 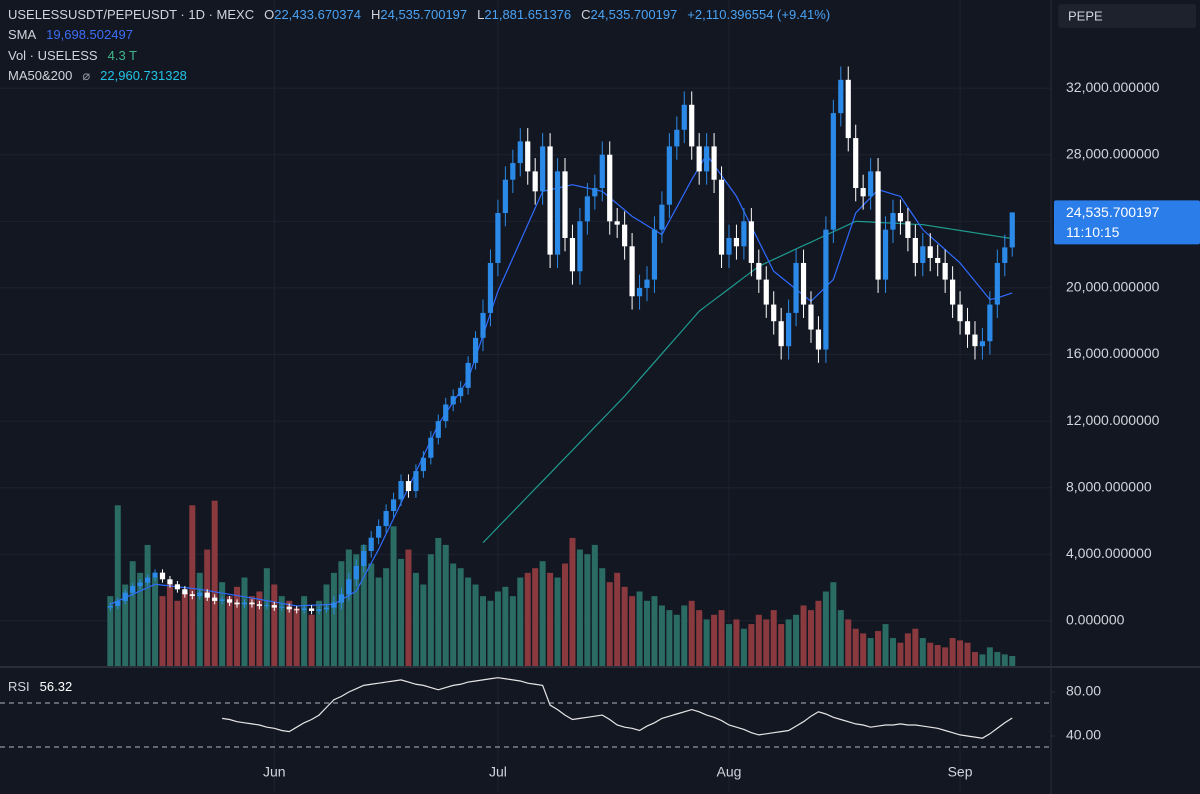 I want to click on rsi-line, so click(x=617, y=708).